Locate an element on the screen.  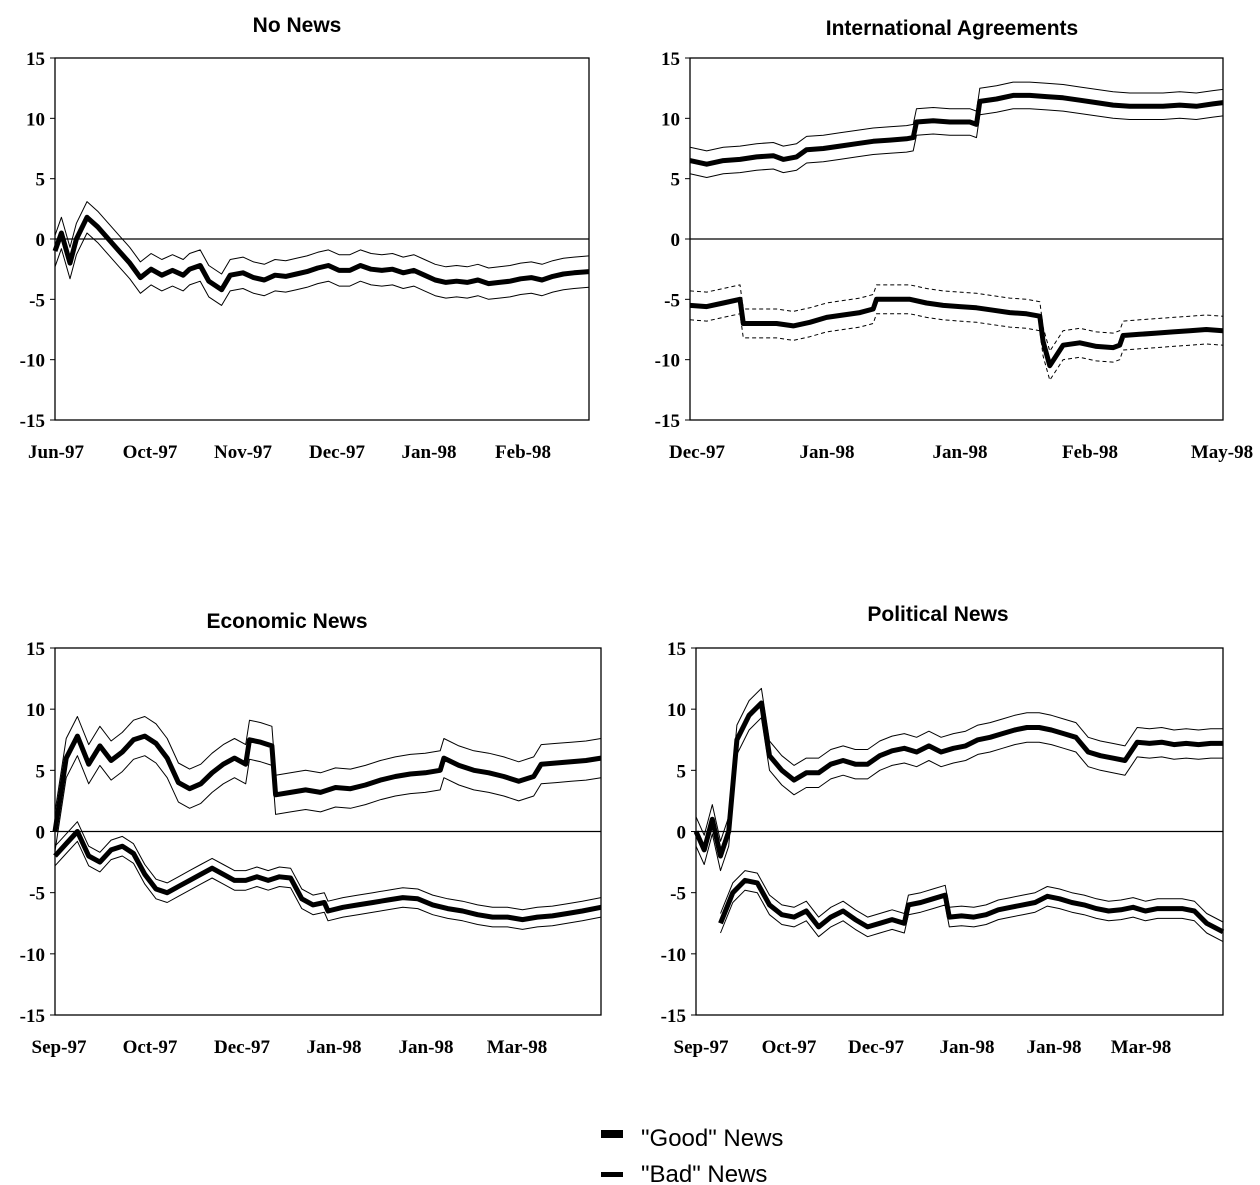
x-tick-label: Nov-97 is located at coordinates (243, 452).